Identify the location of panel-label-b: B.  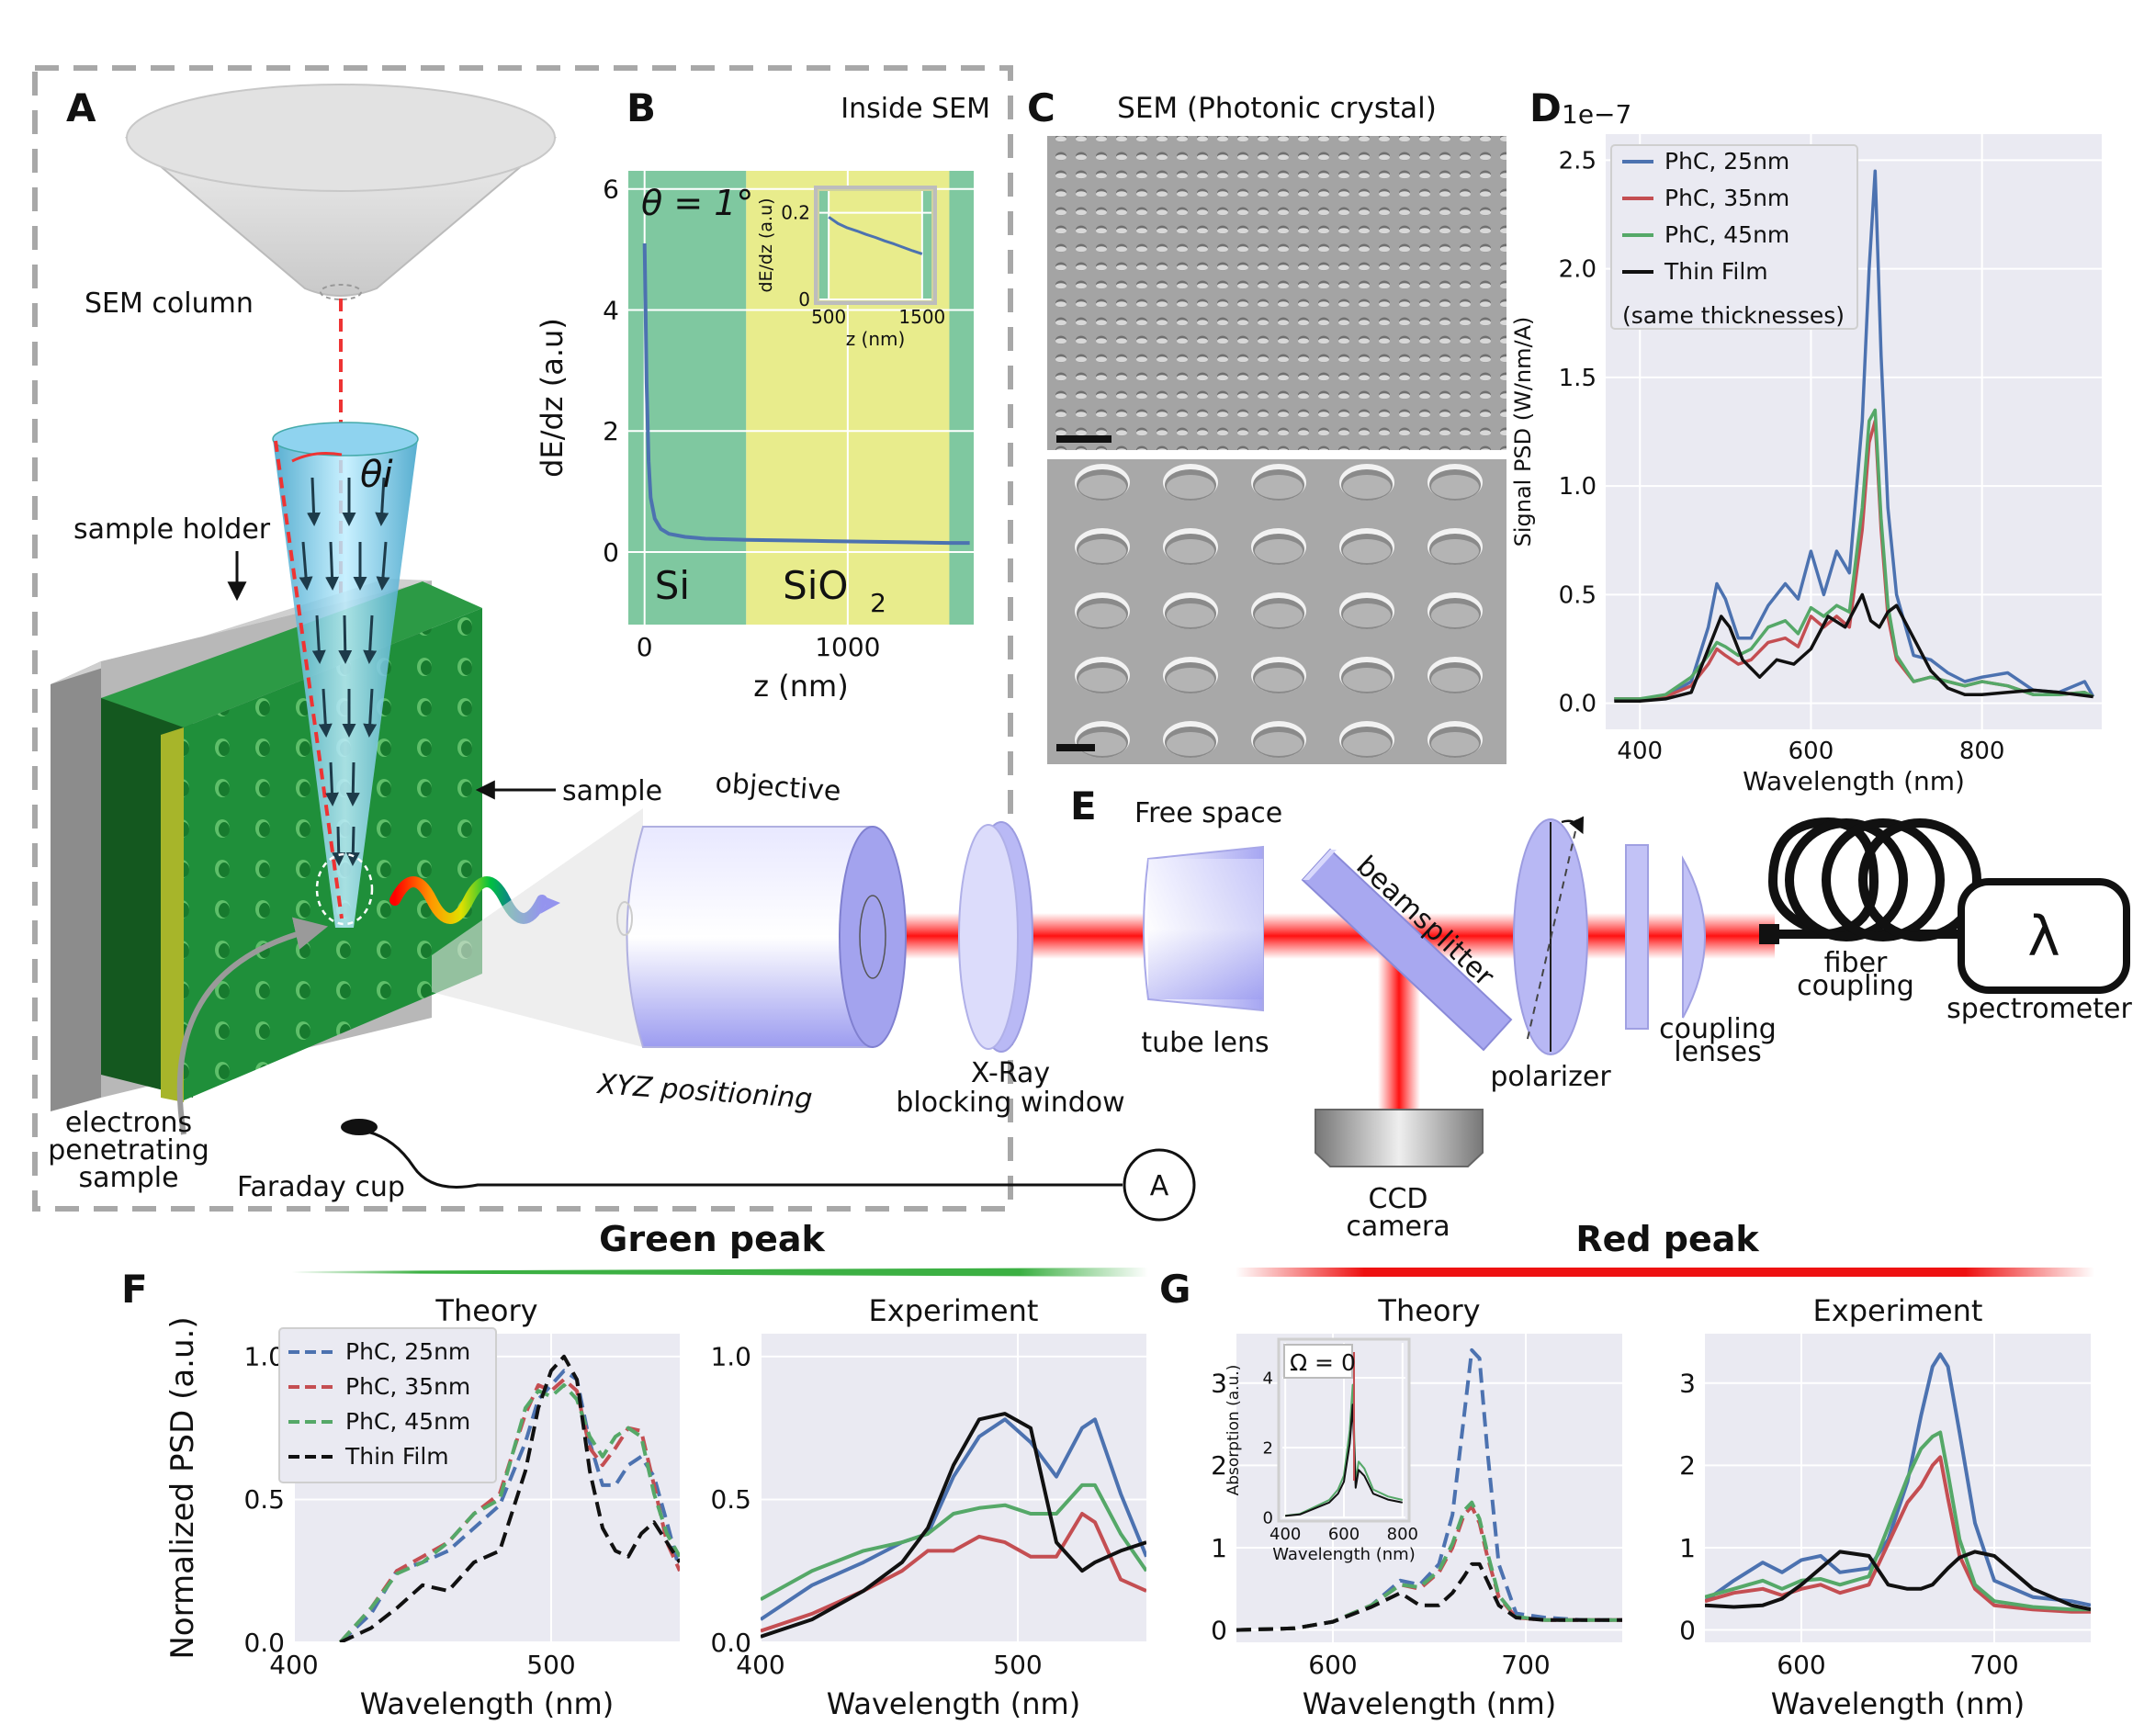
(641, 107).